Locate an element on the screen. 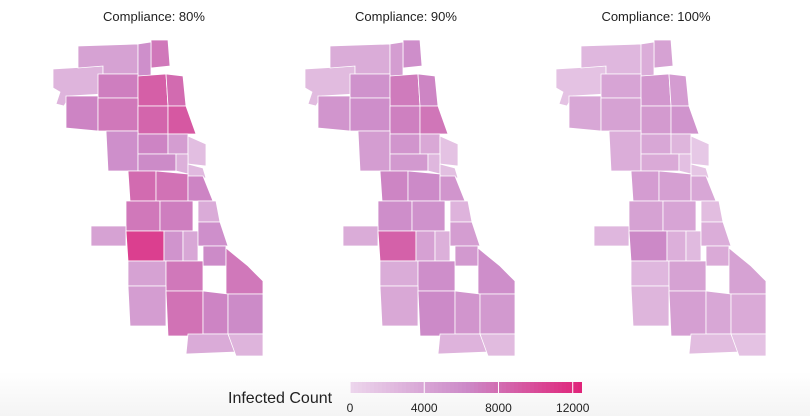 Image resolution: width=810 pixels, height=416 pixels. region-chatham is located at coordinates (190, 246).